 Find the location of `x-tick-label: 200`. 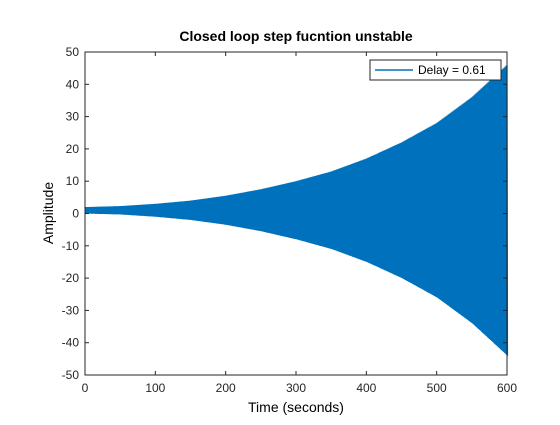

x-tick-label: 200 is located at coordinates (226, 388).